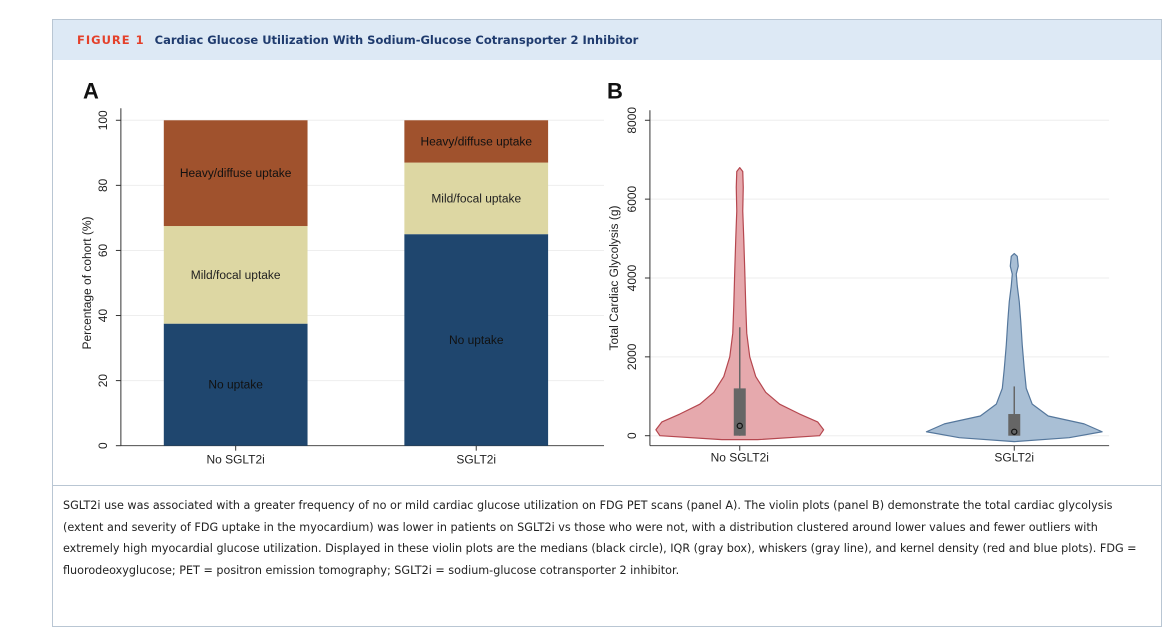 This screenshot has width=1170, height=641. I want to click on figure-label: FIGURE 1, so click(111, 40).